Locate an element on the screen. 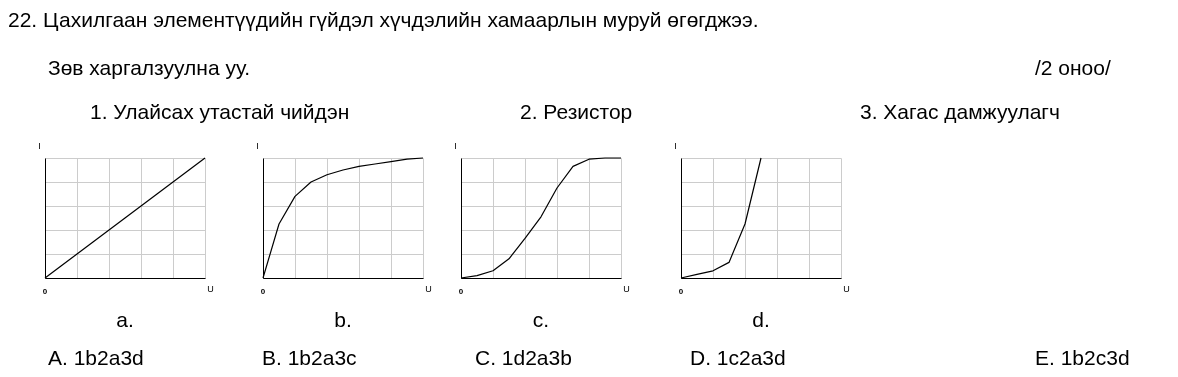 The image size is (1178, 377). text: B. 1b2a3c is located at coordinates (309, 358).